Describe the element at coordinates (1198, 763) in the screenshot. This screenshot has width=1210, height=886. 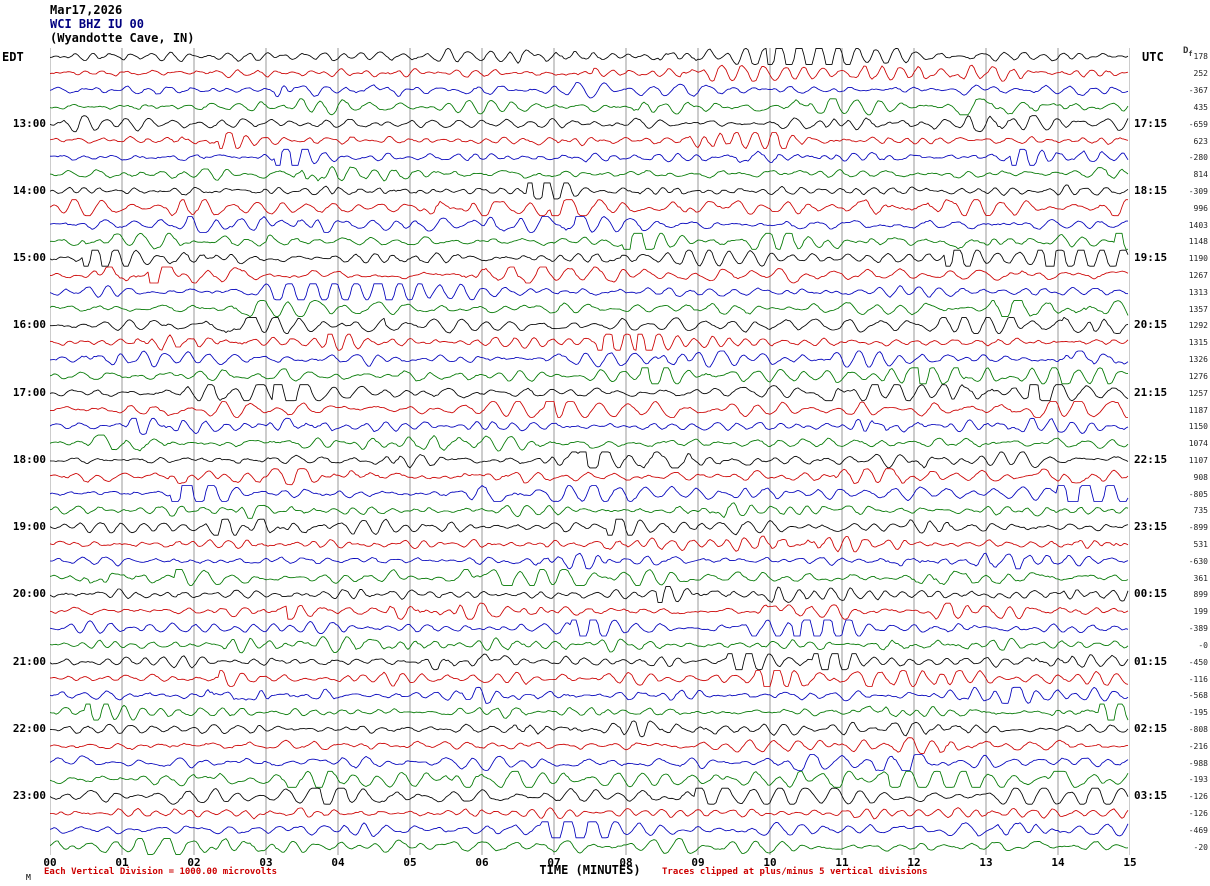
I see `row-amplitude-value: -988` at that location.